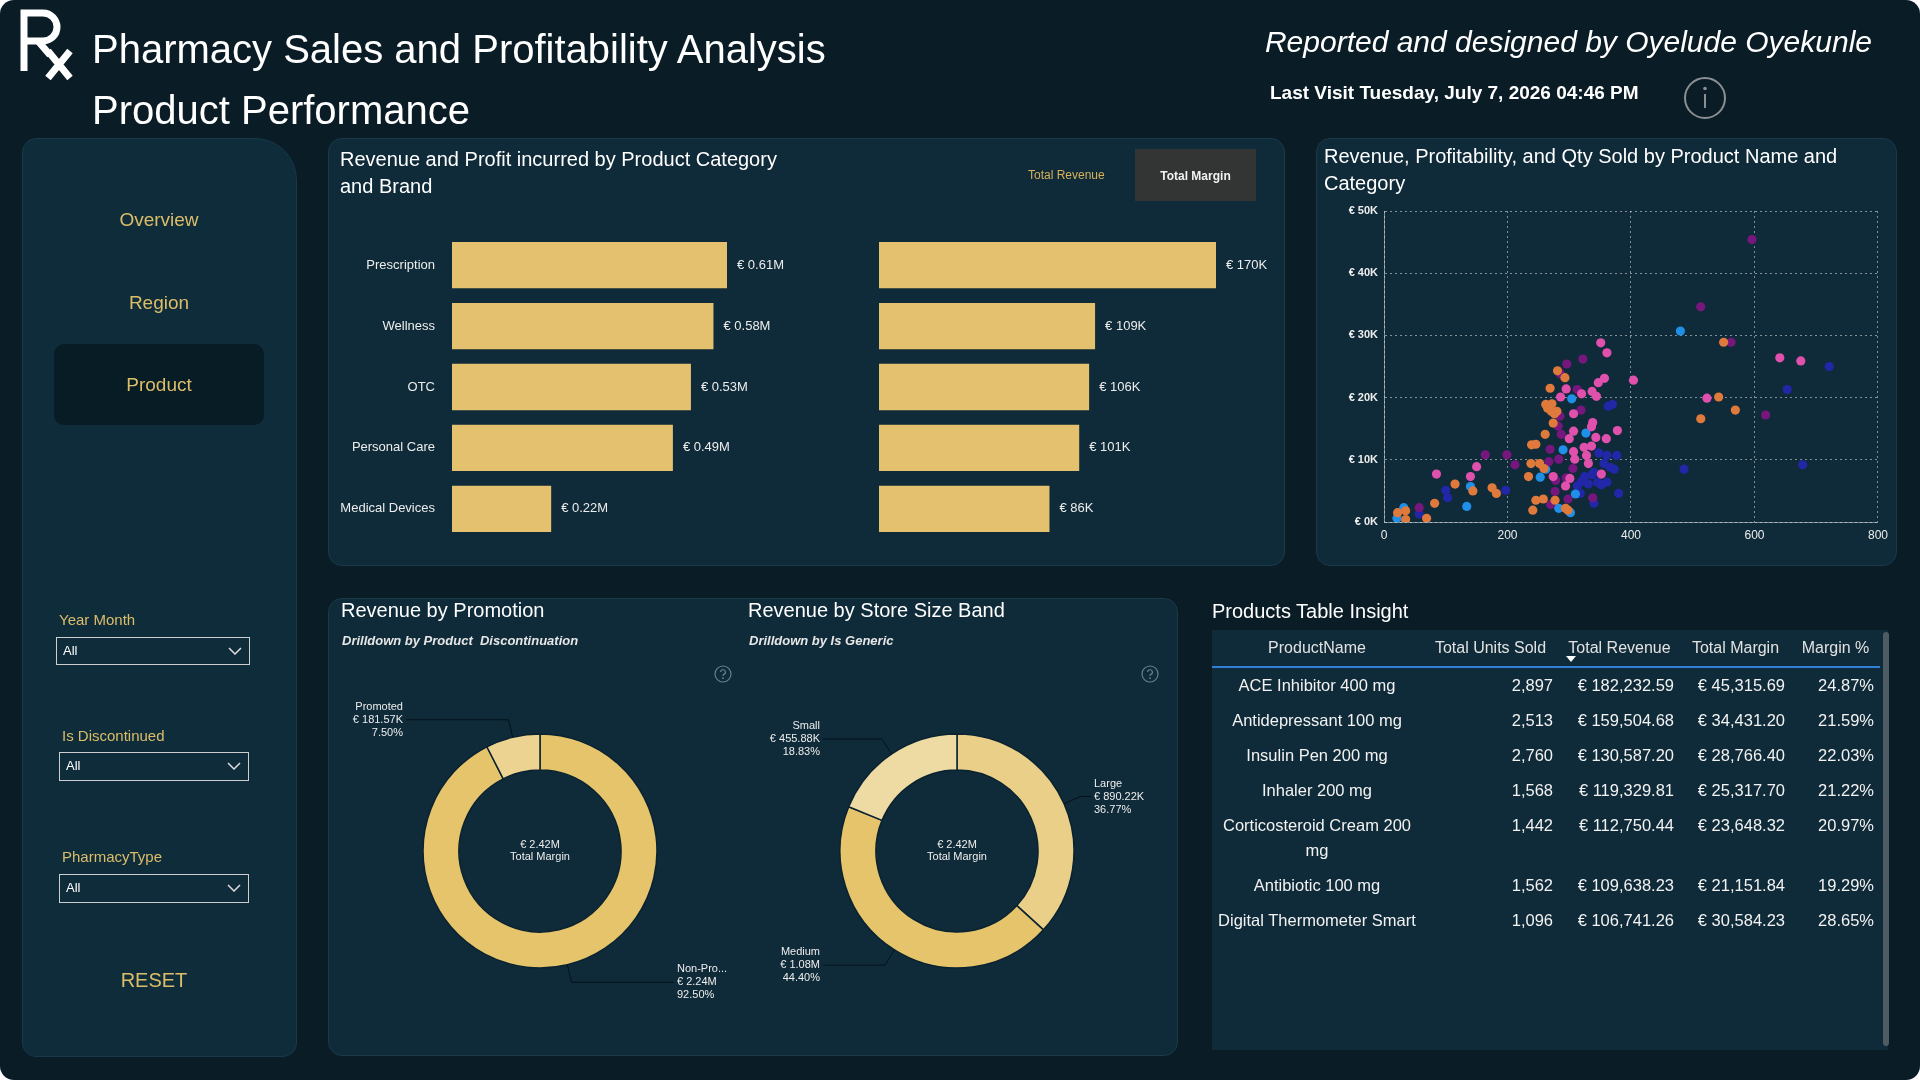 This screenshot has width=1920, height=1080. I want to click on category-label: Insulin Pen 200 mg, so click(1317, 755).